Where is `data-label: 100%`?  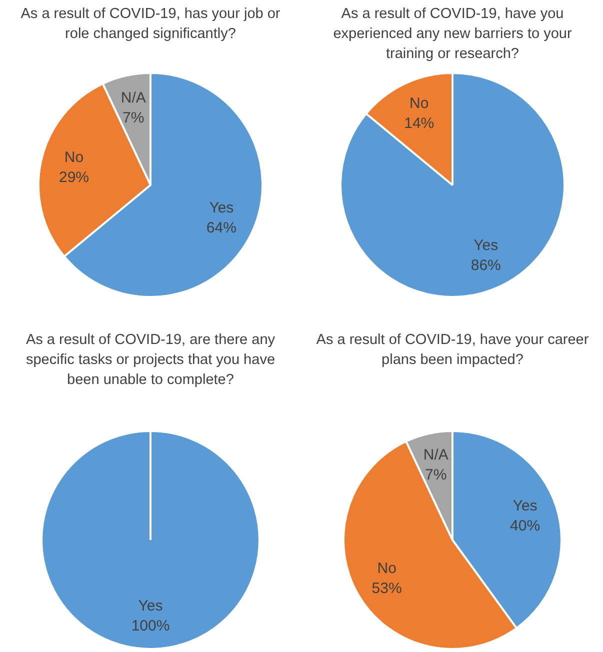
data-label: 100% is located at coordinates (150, 625).